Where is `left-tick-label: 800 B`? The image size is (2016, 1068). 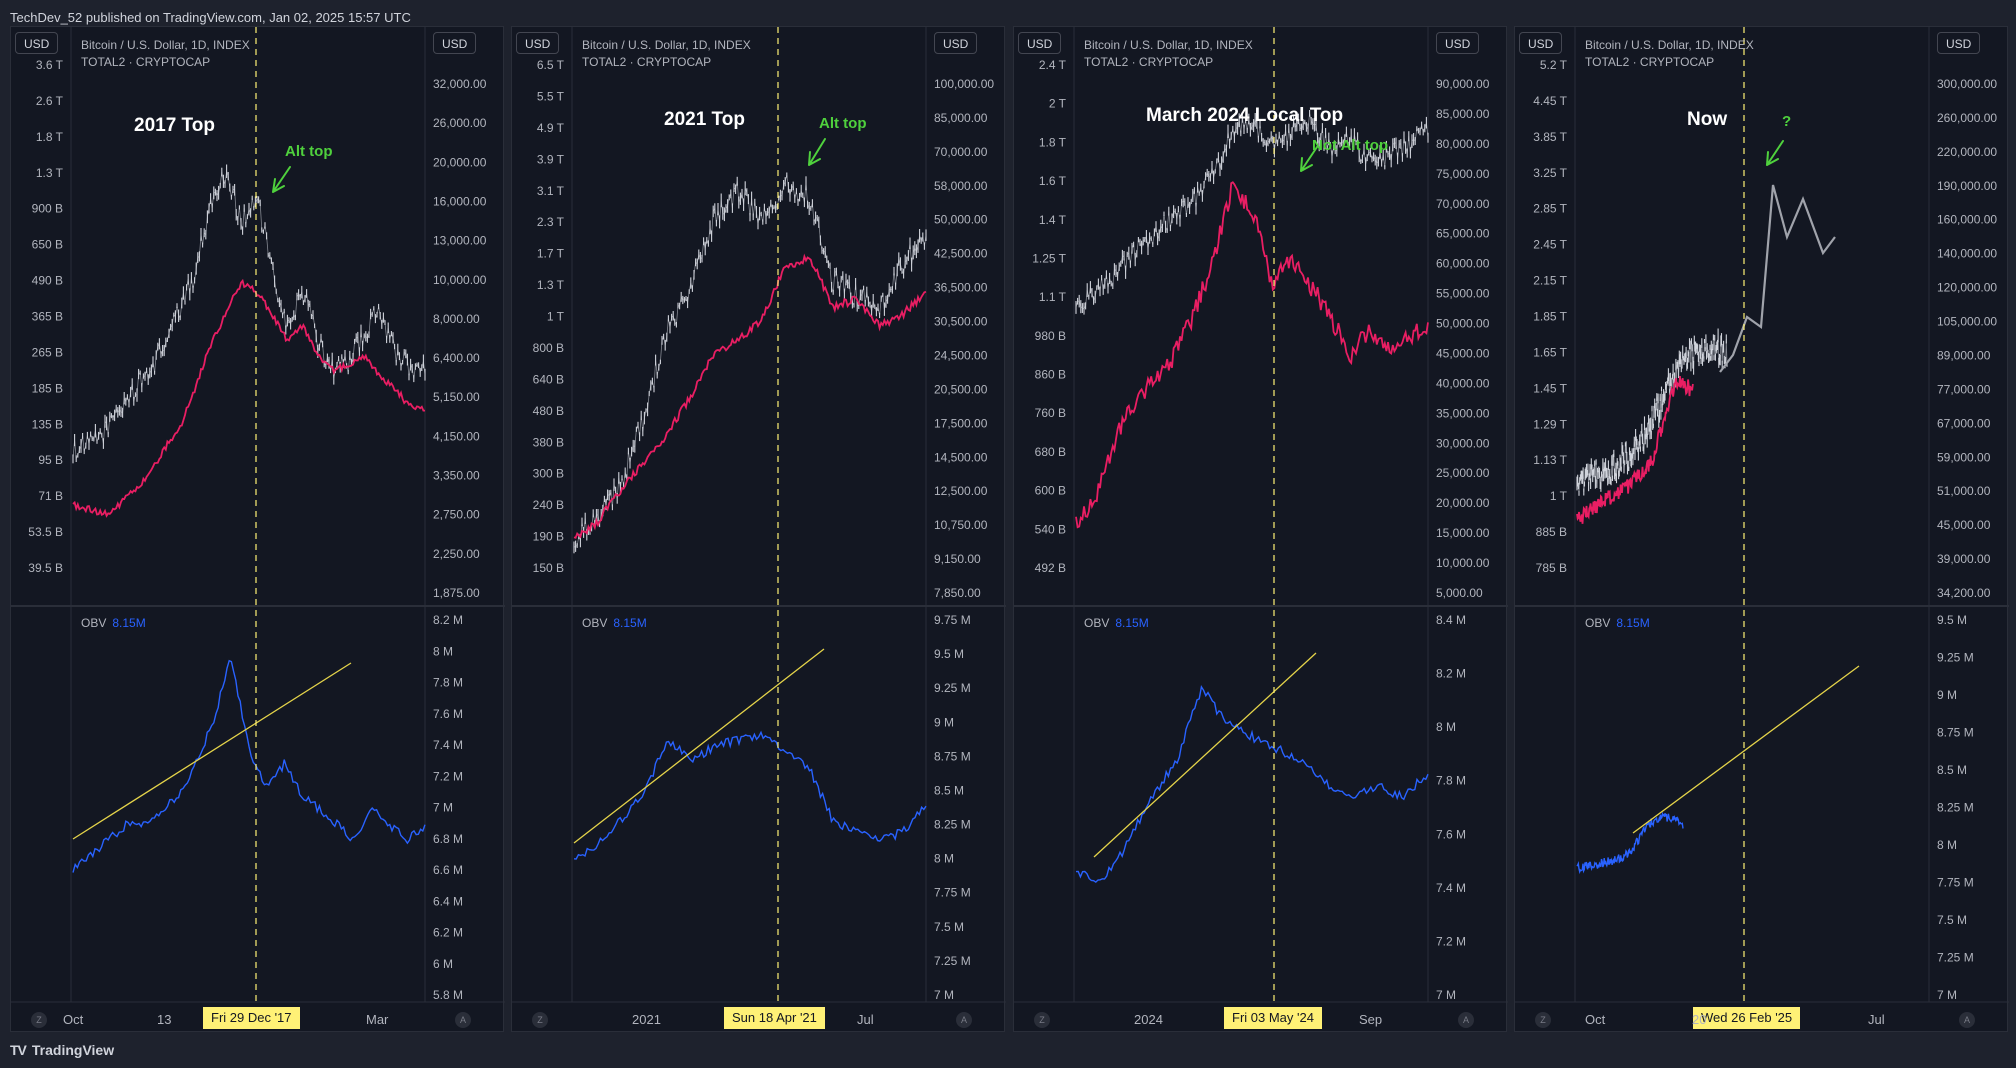 left-tick-label: 800 B is located at coordinates (548, 348).